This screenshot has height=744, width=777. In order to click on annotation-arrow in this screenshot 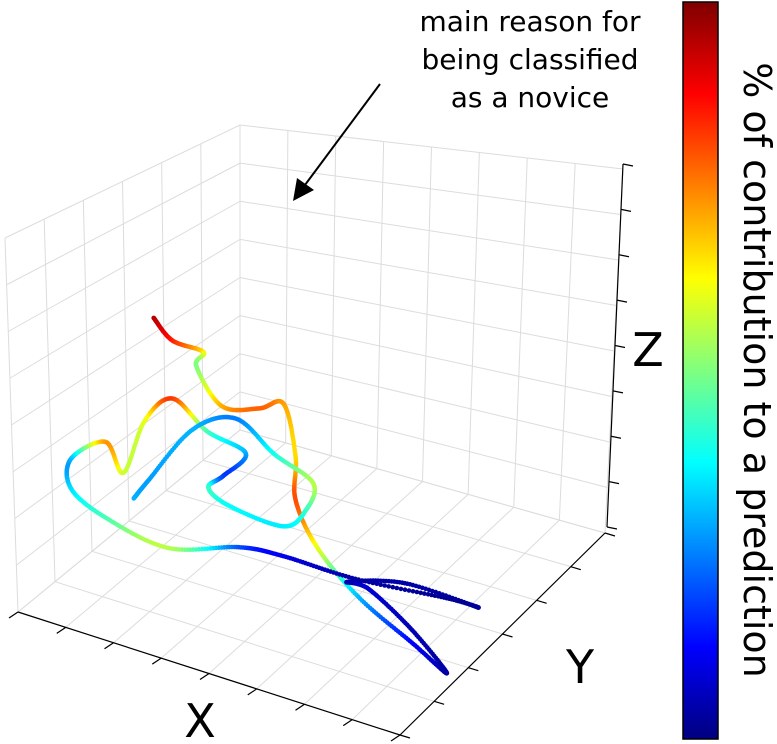, I will do `click(341, 136)`.